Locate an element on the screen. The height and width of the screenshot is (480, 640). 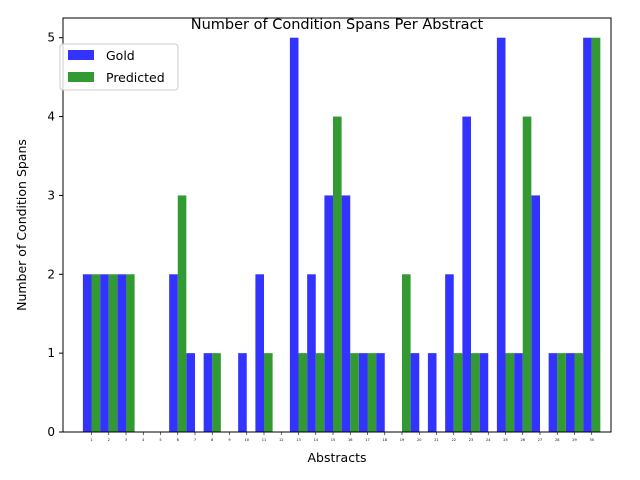
x-tick-label: 4 is located at coordinates (143, 440).